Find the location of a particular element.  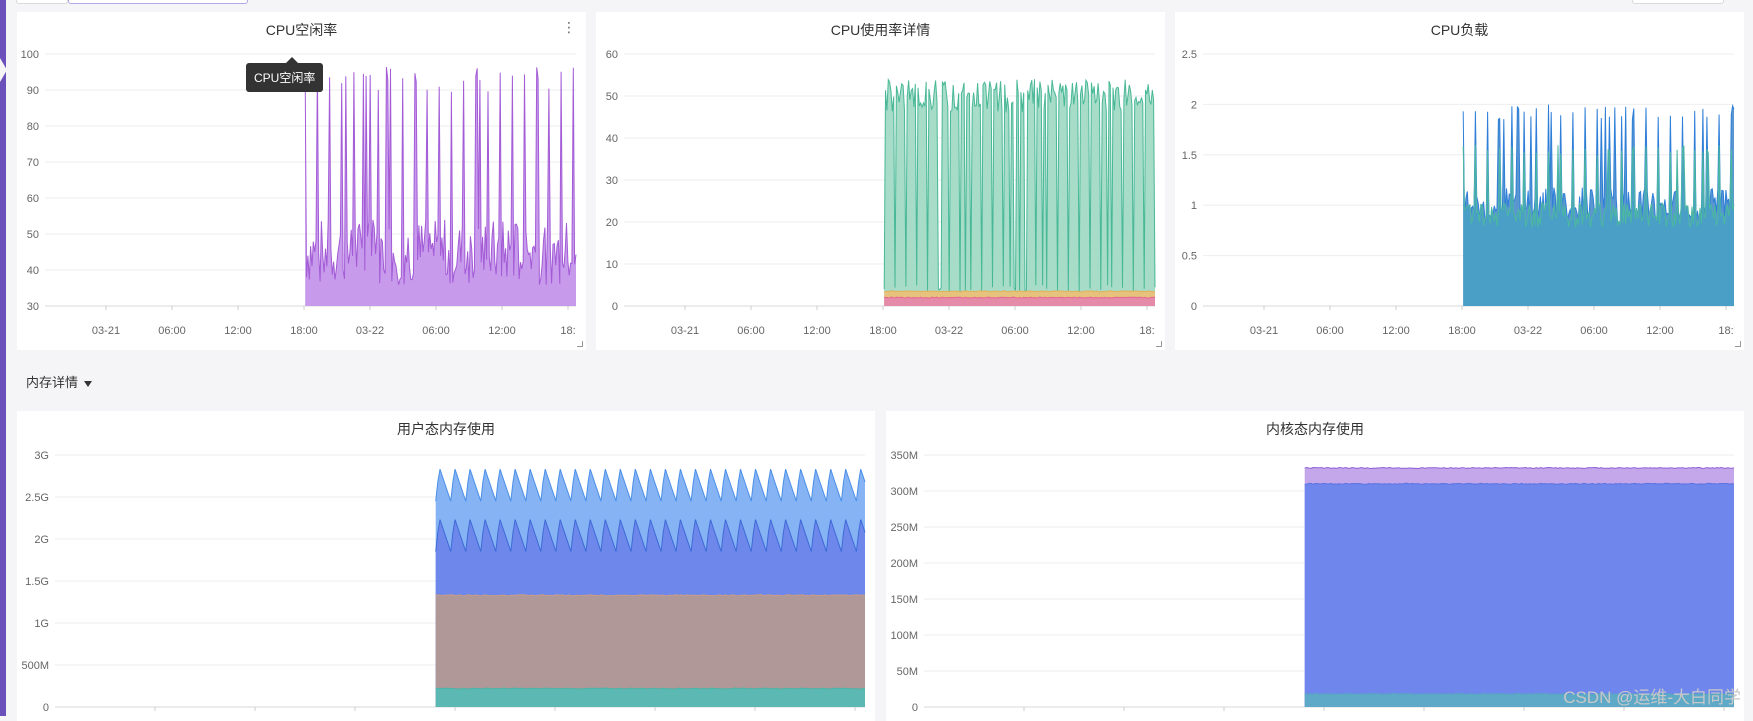

top-toolbar-control is located at coordinates (42, 2).